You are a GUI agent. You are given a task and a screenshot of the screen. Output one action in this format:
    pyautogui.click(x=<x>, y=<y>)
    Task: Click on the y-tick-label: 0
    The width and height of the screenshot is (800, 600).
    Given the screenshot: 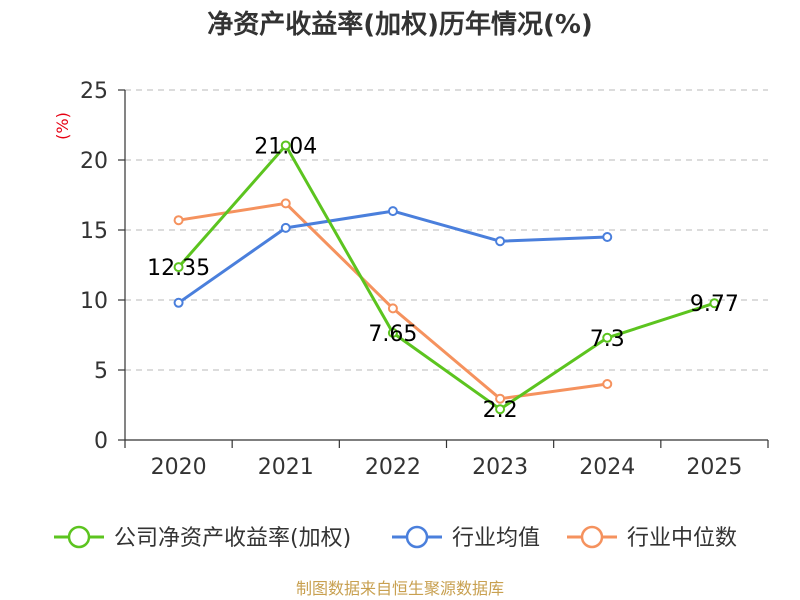 What is the action you would take?
    pyautogui.click(x=101, y=441)
    